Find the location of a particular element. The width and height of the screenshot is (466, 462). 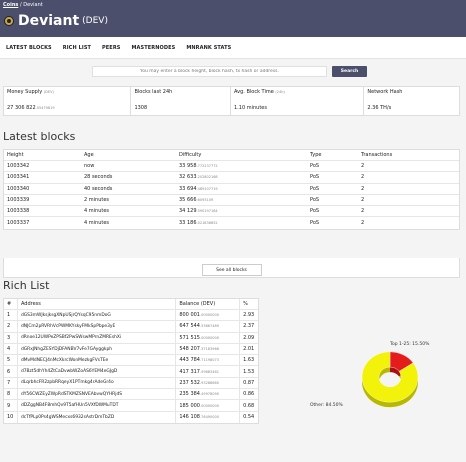

stat-value: 27 306 822.55479619 is located at coordinates (31, 108).